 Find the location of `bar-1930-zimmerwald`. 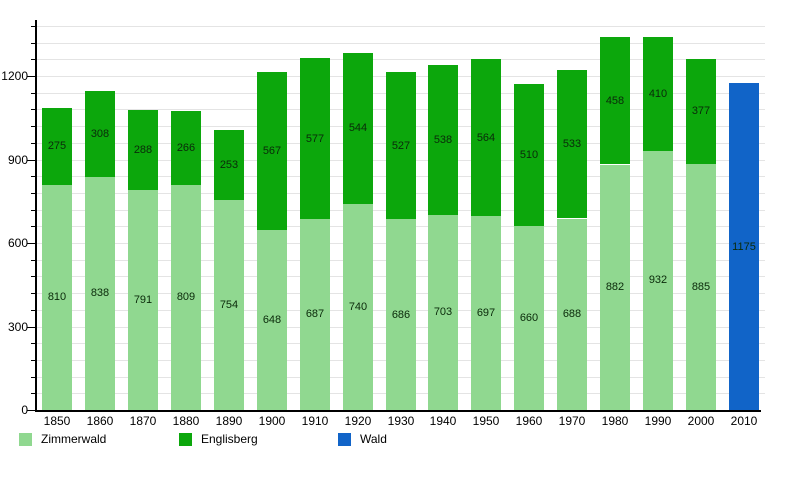

bar-1930-zimmerwald is located at coordinates (401, 314).